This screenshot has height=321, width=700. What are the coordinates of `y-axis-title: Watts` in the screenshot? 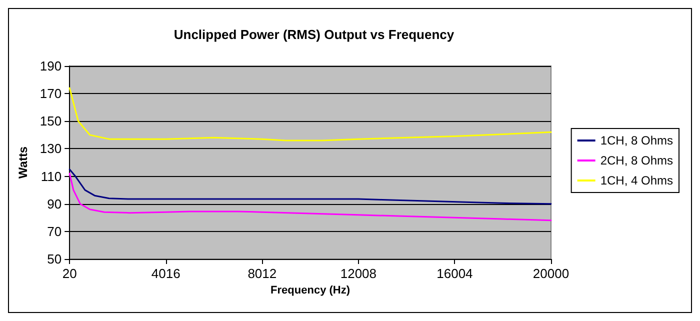 It's located at (23, 162).